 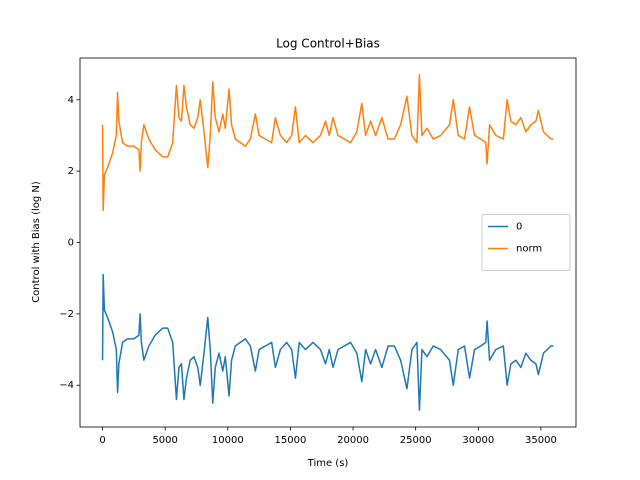 I want to click on x-tick-label: 5000, so click(x=164, y=440).